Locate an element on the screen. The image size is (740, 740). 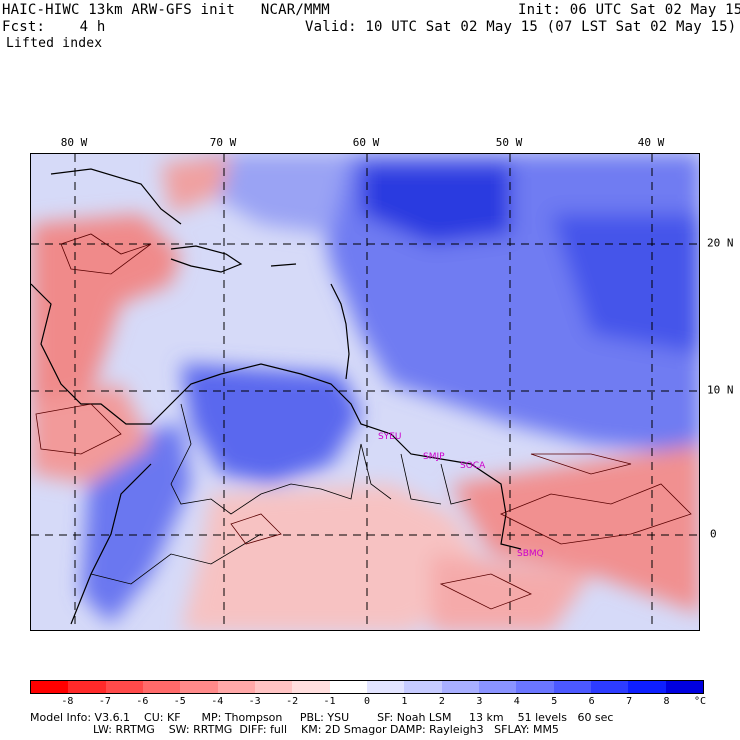
country-borders is located at coordinates (281, 494).